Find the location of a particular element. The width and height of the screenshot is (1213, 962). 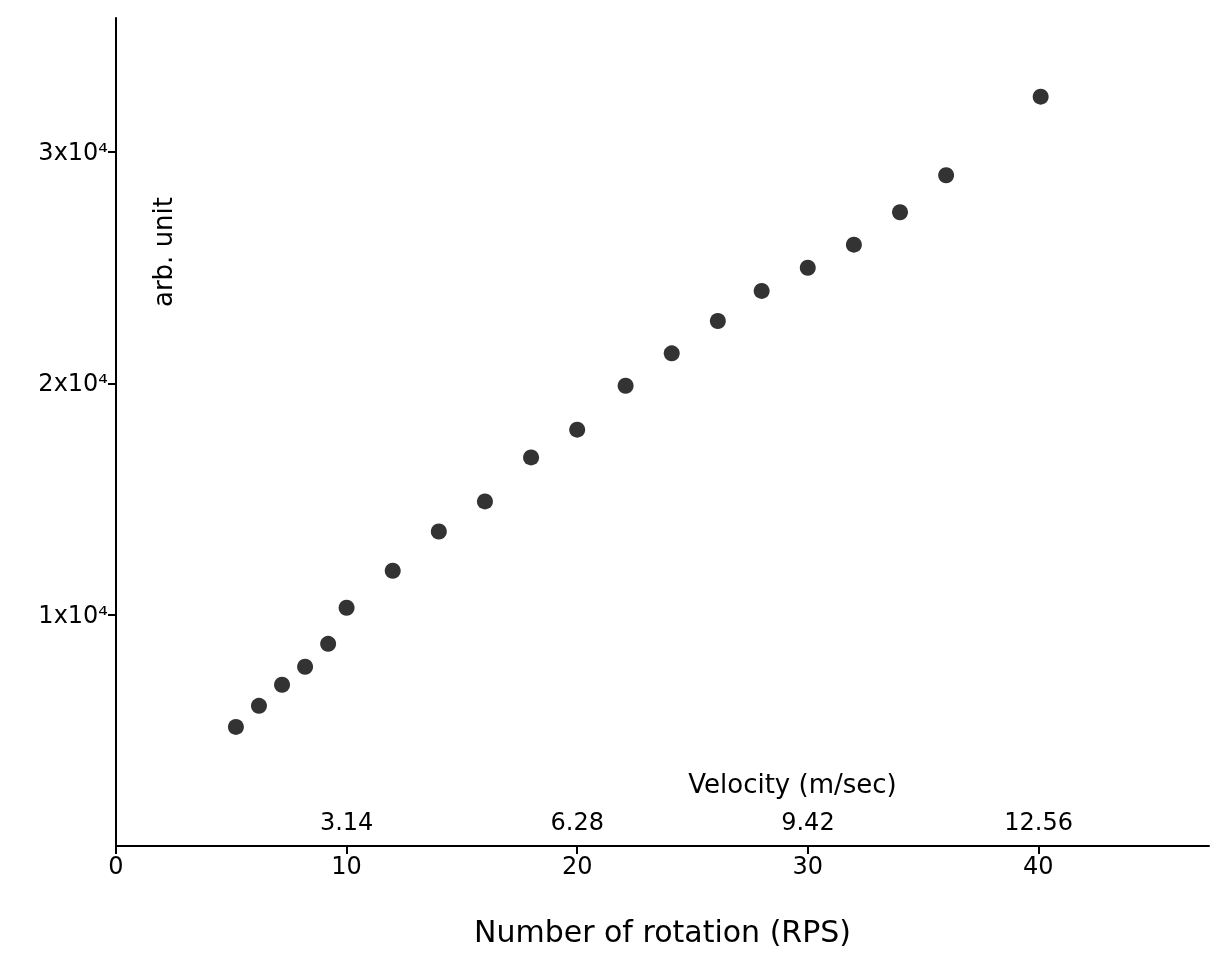

y-tick-label: 1x10⁴ is located at coordinates (73, 614).